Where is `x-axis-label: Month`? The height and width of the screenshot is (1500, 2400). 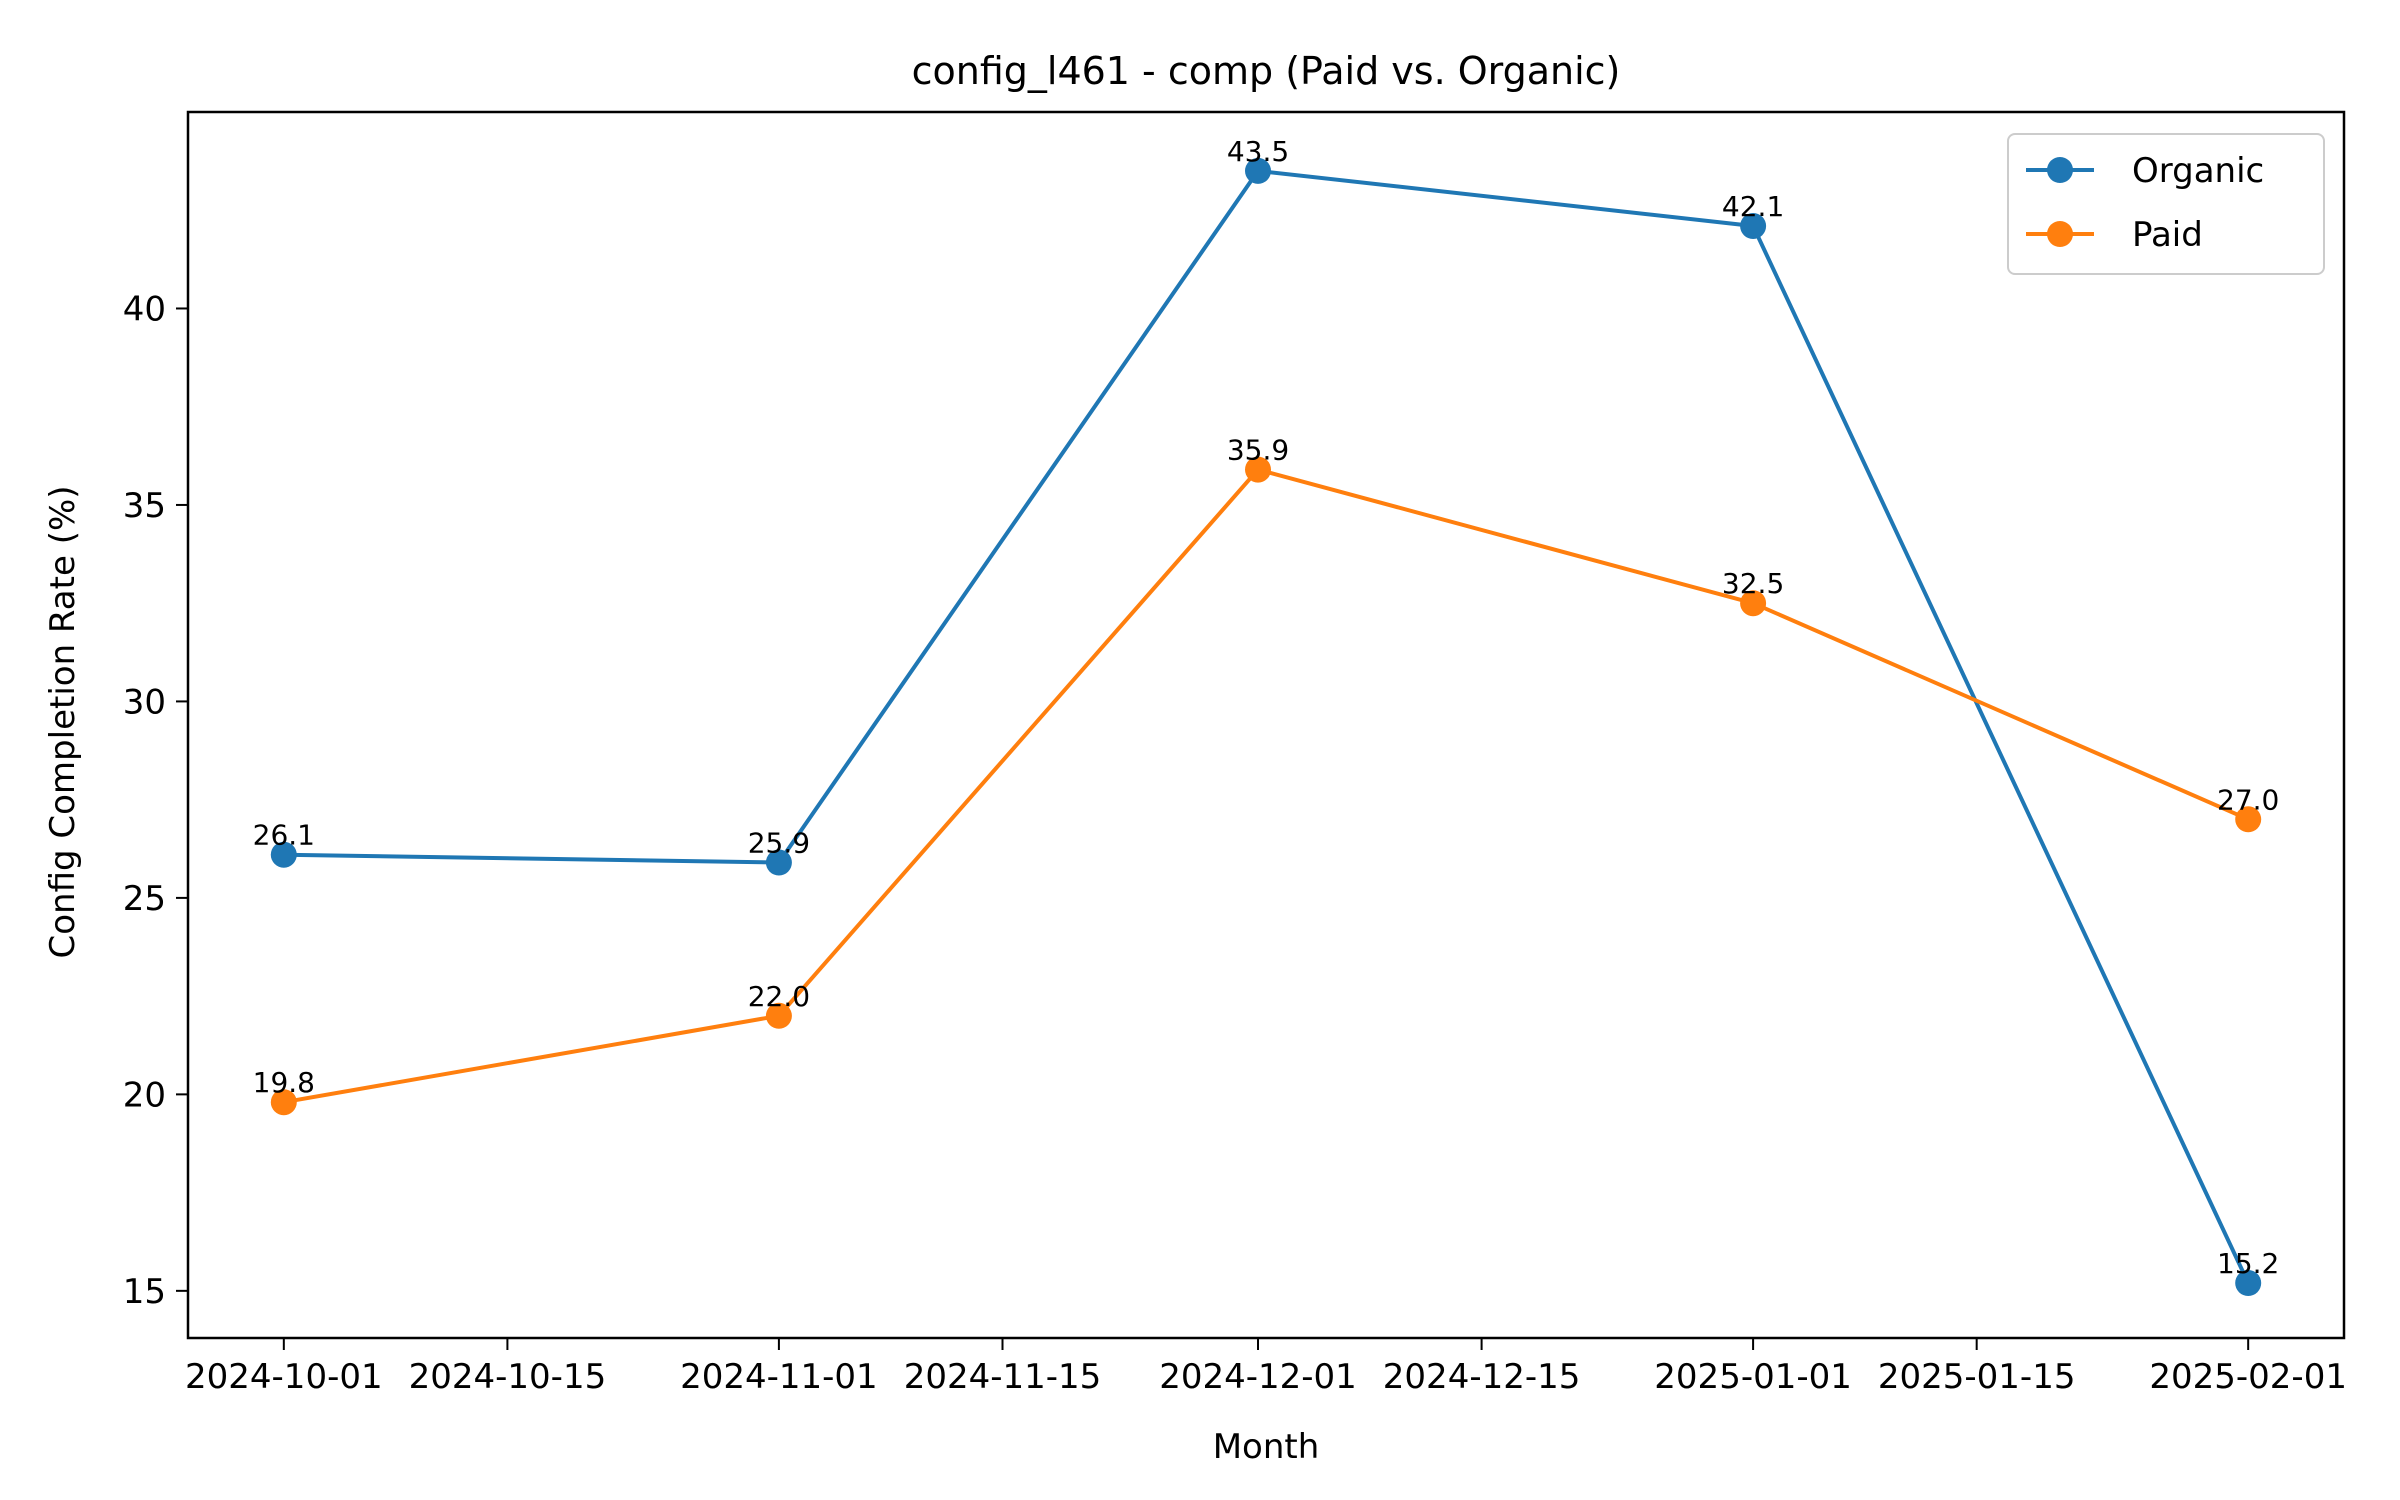 x-axis-label: Month is located at coordinates (1266, 1447).